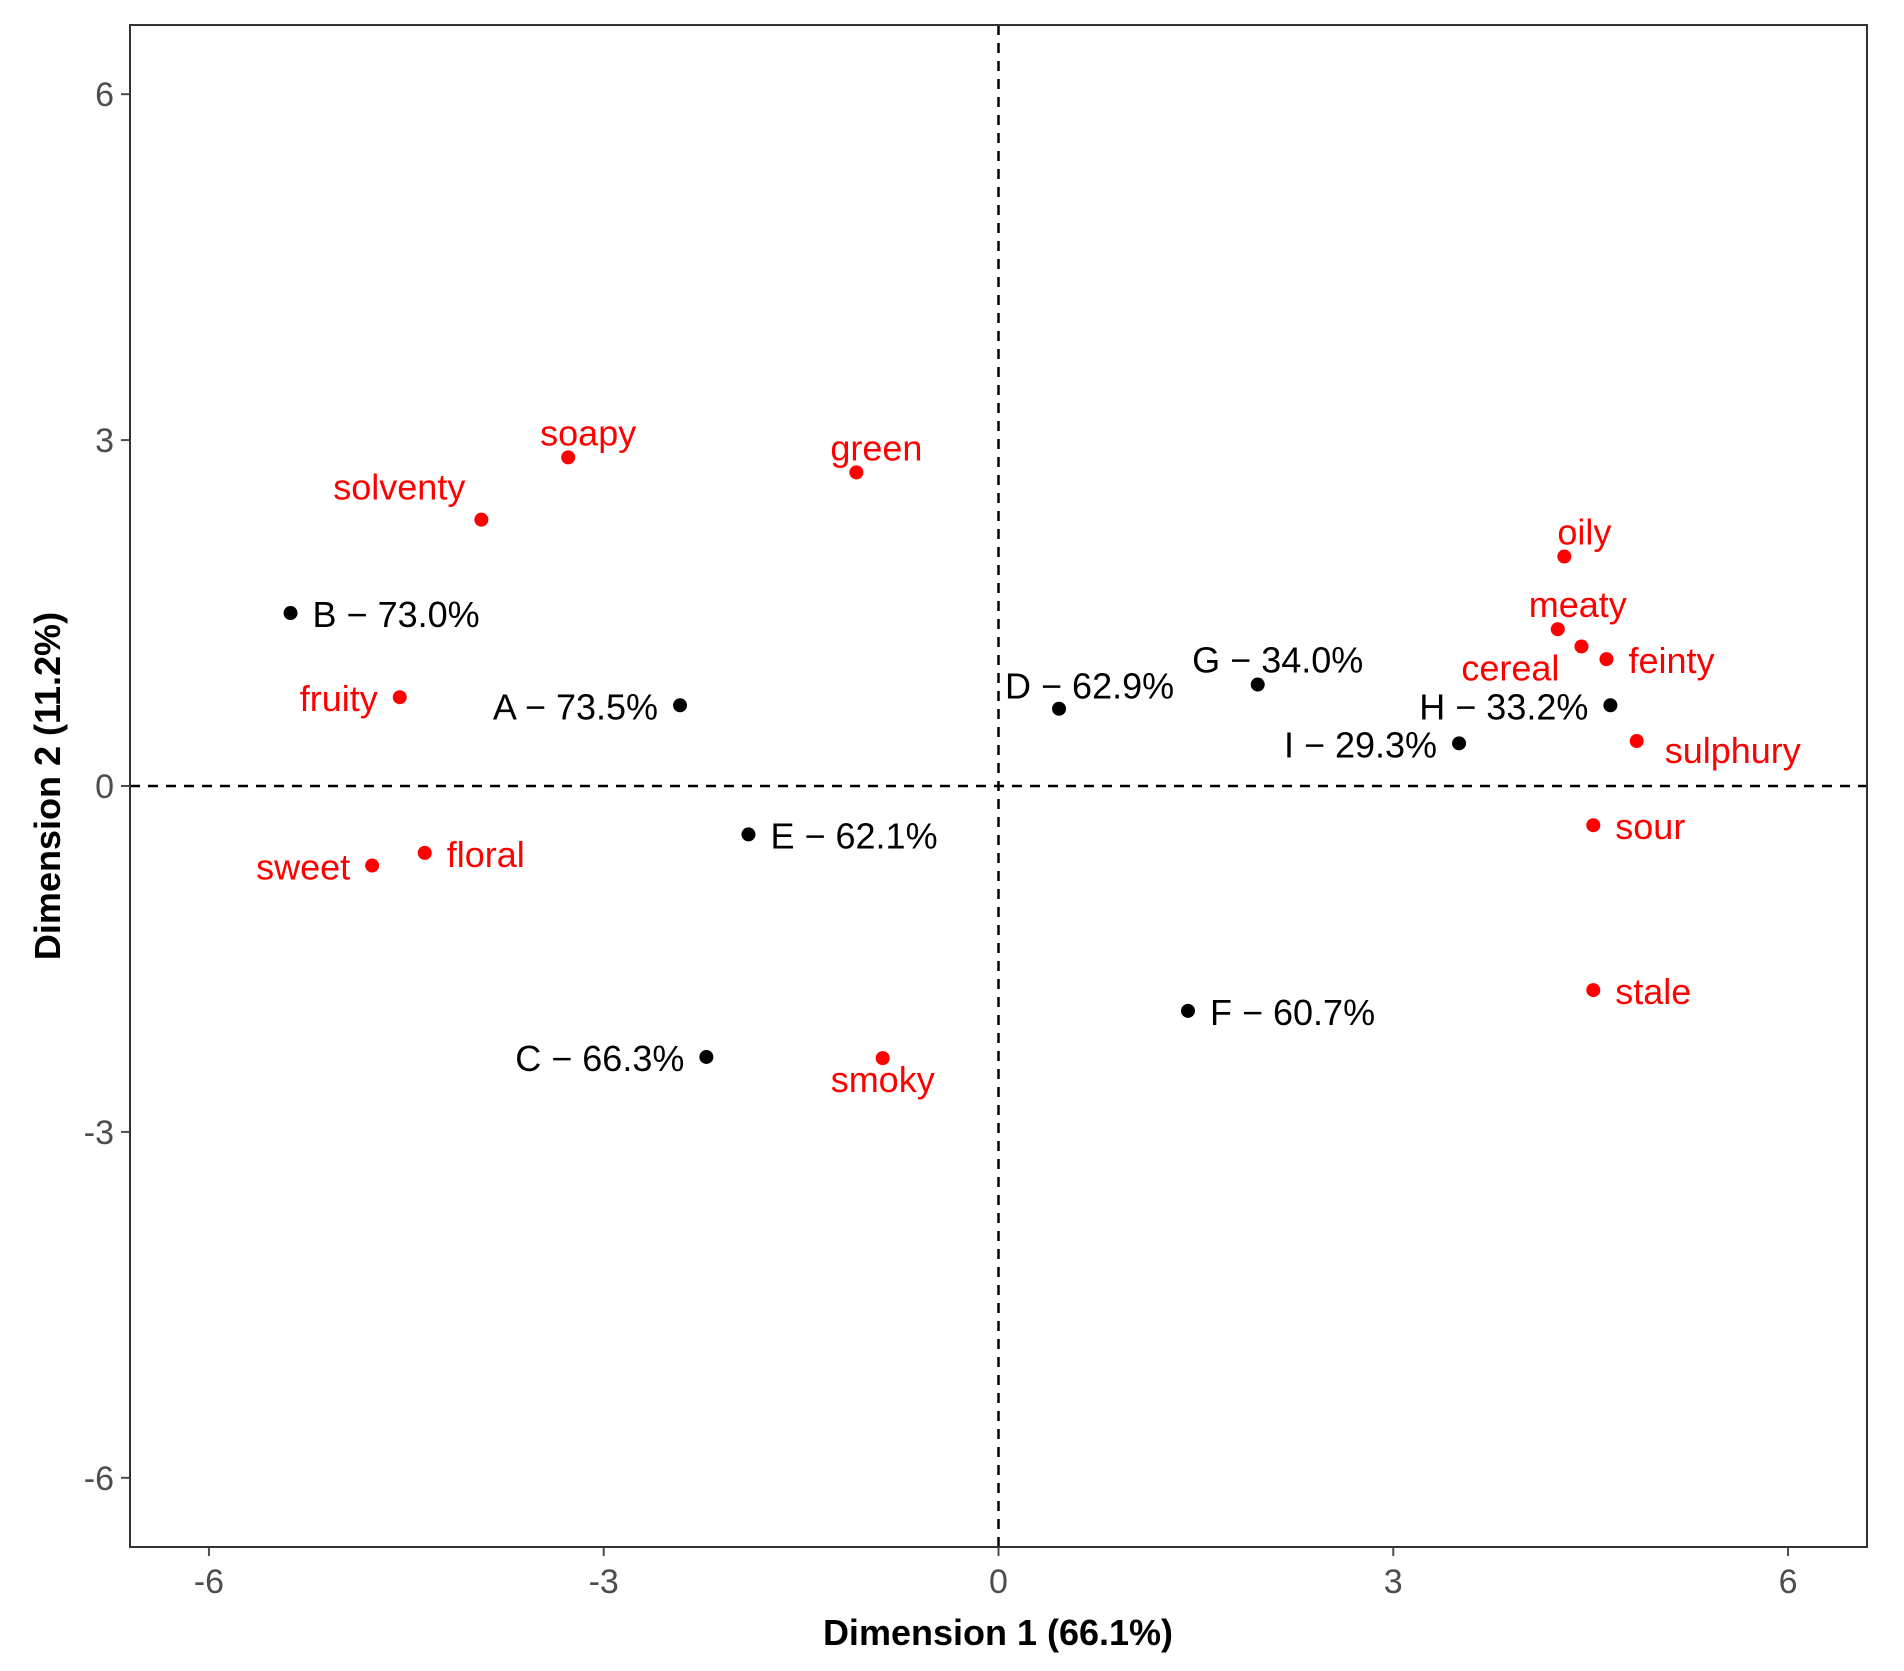  Describe the element at coordinates (1636, 741) in the screenshot. I see `attribute-point-sulphury` at that location.